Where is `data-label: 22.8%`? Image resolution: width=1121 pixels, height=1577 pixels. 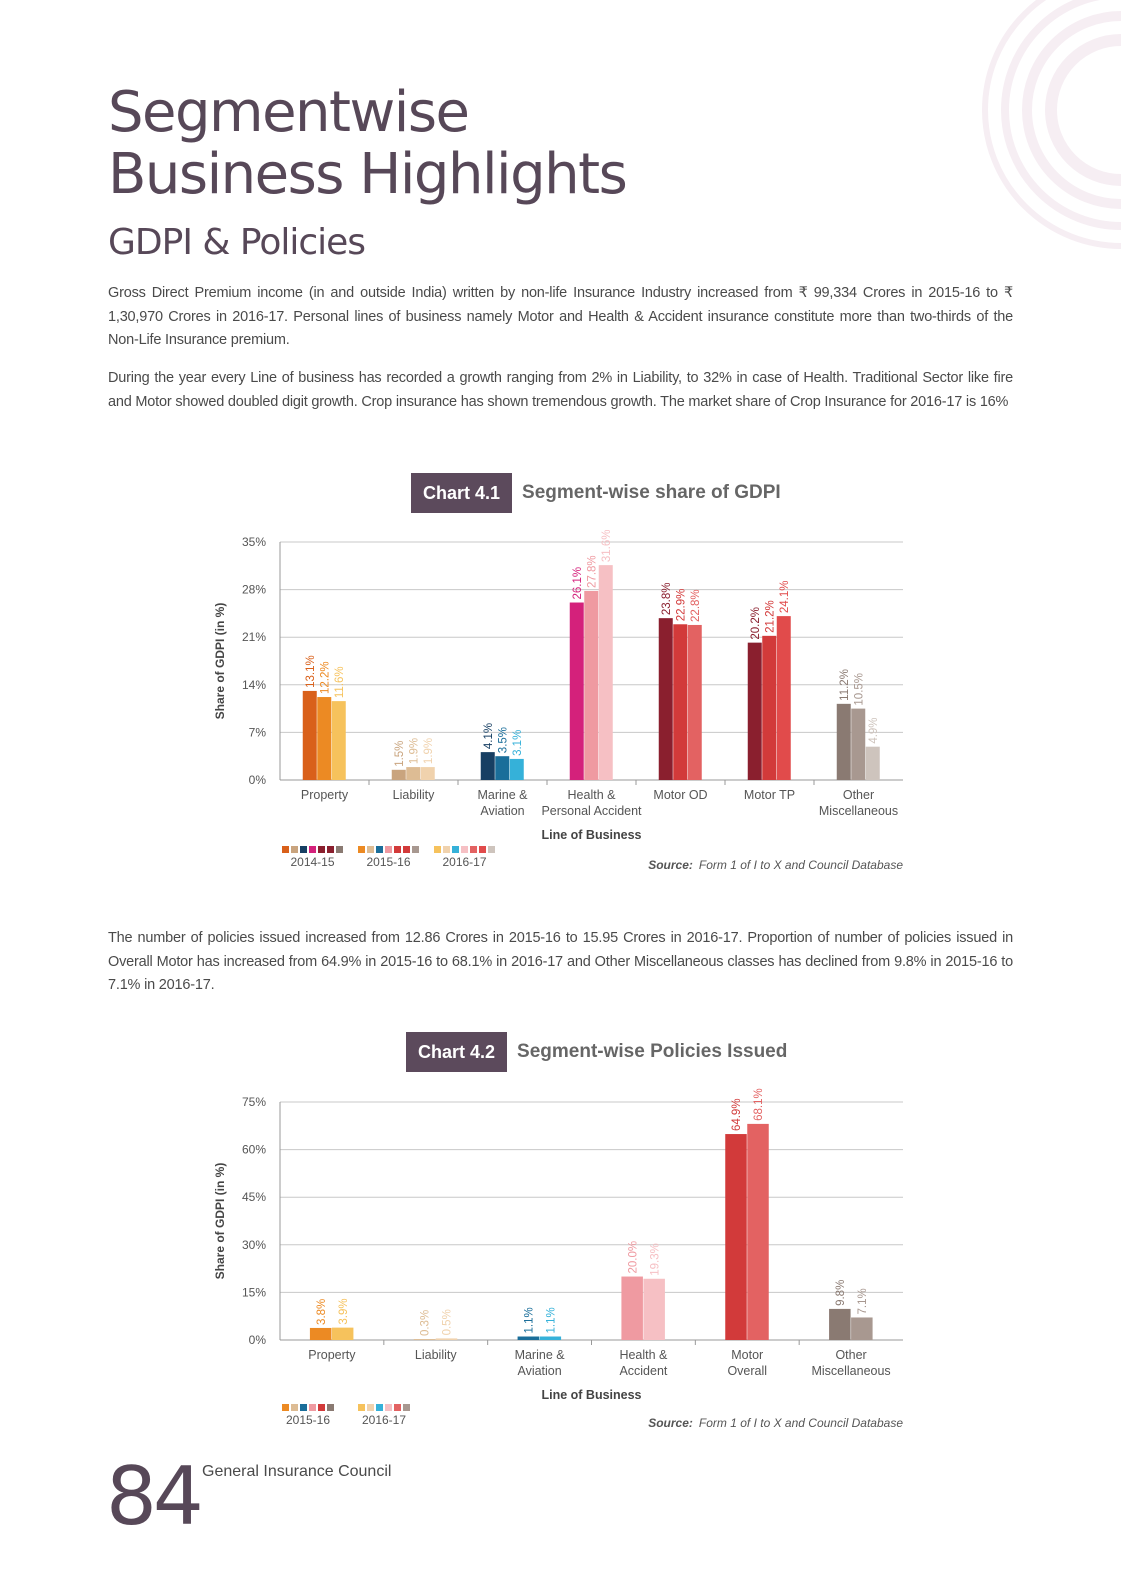
data-label: 22.8% is located at coordinates (696, 605).